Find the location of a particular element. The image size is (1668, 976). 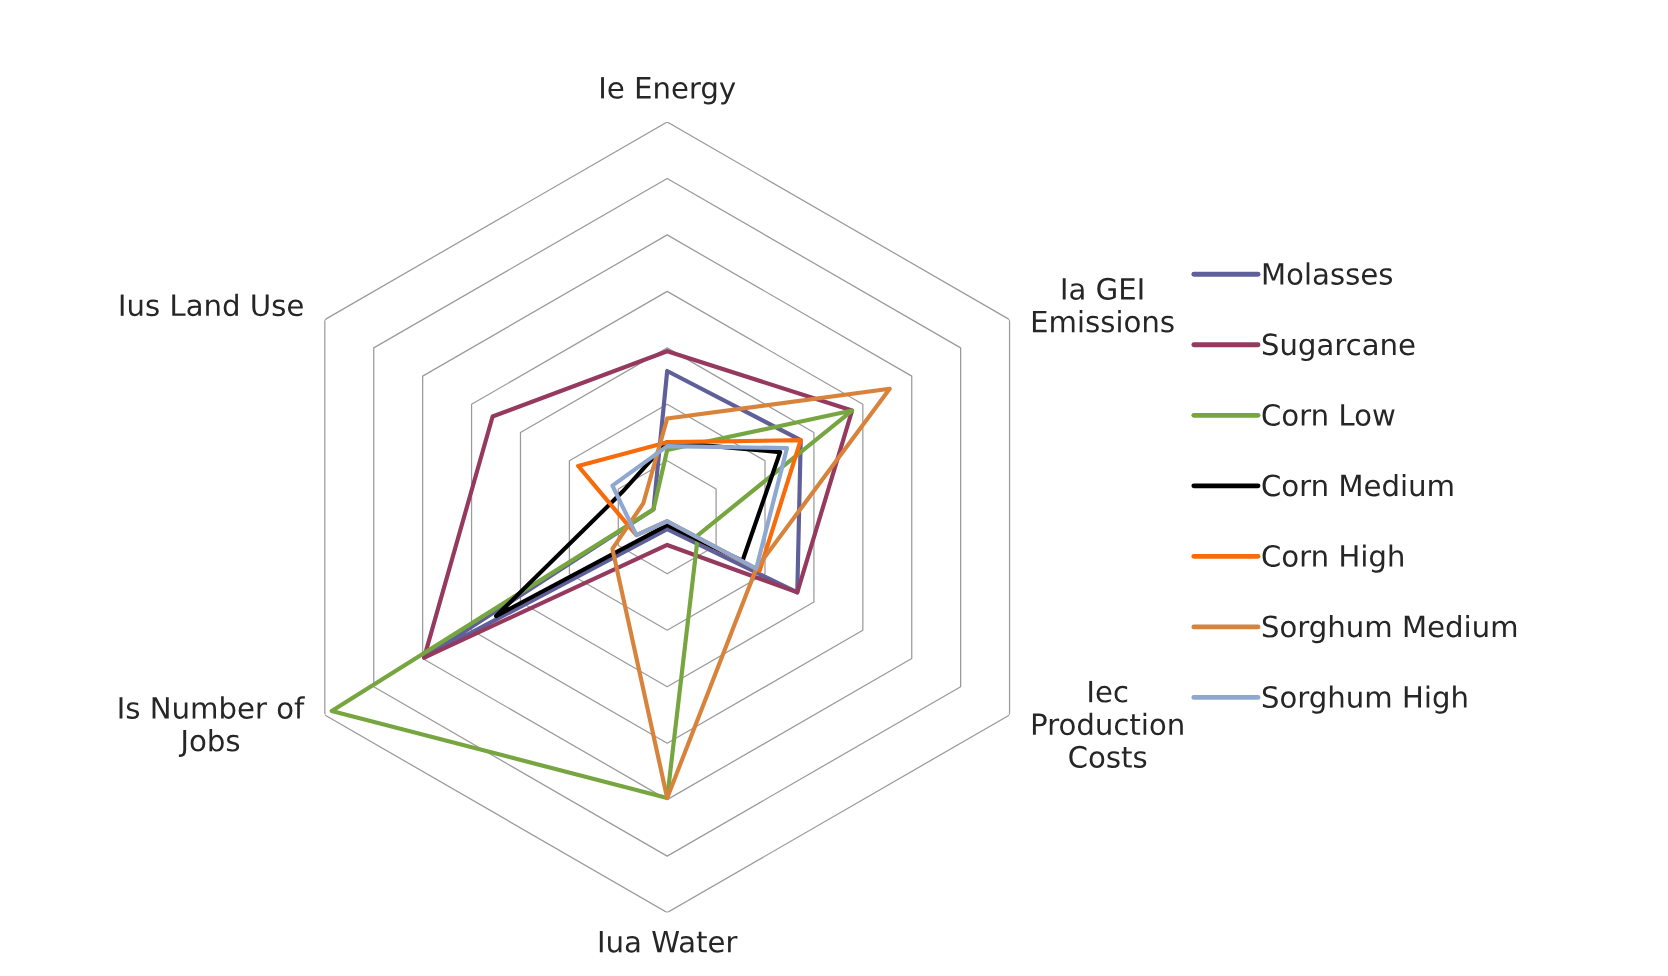

spoke-label: Iec Production Costs is located at coordinates (1107, 724).